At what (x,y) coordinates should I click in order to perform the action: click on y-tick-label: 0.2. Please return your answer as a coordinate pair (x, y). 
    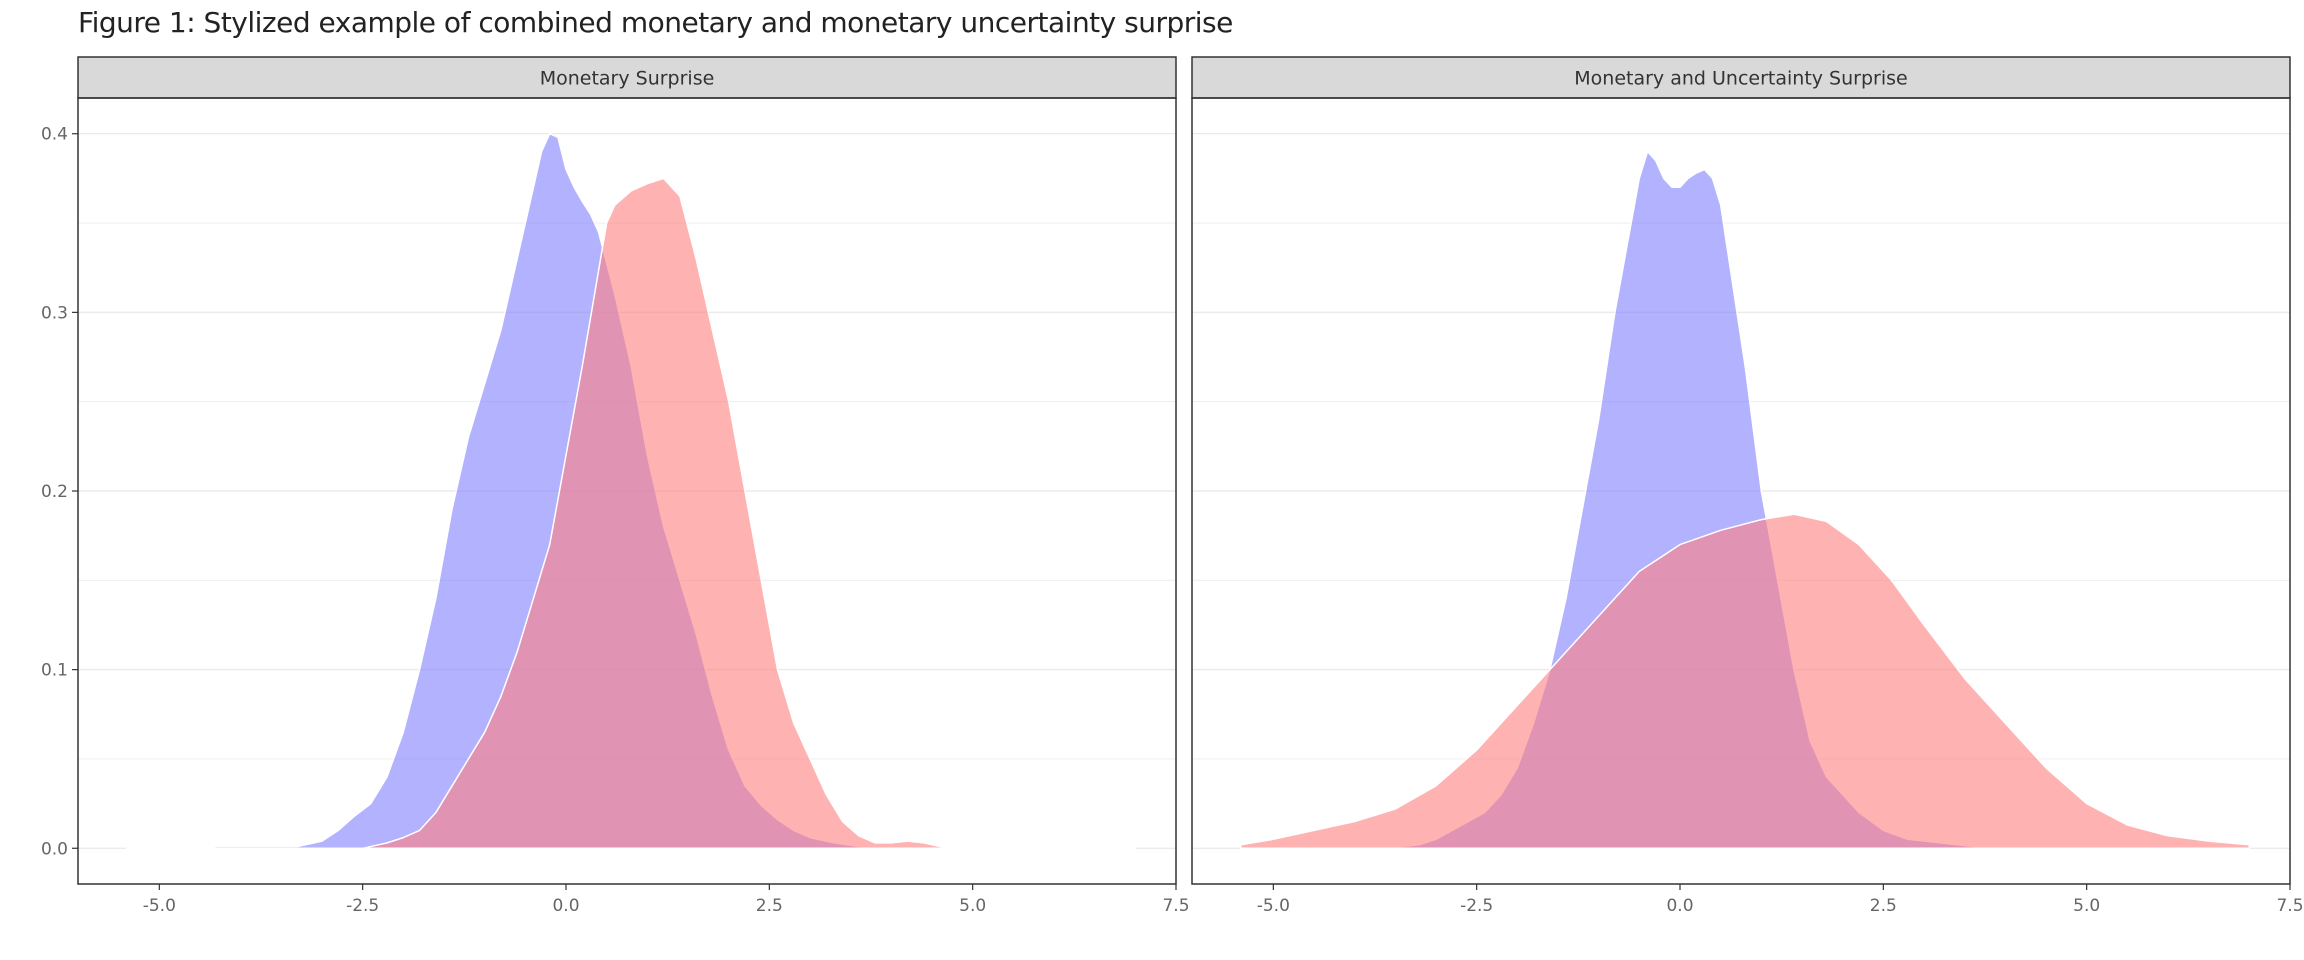
    Looking at the image, I should click on (54, 492).